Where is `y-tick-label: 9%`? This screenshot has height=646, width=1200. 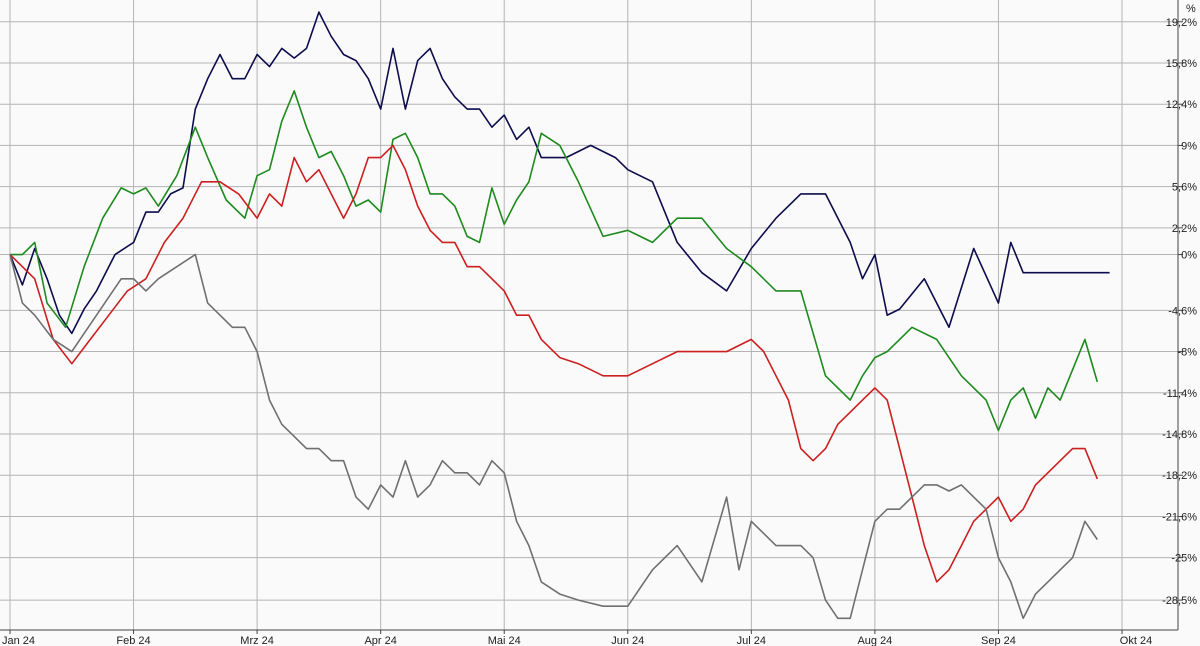 y-tick-label: 9% is located at coordinates (1189, 146).